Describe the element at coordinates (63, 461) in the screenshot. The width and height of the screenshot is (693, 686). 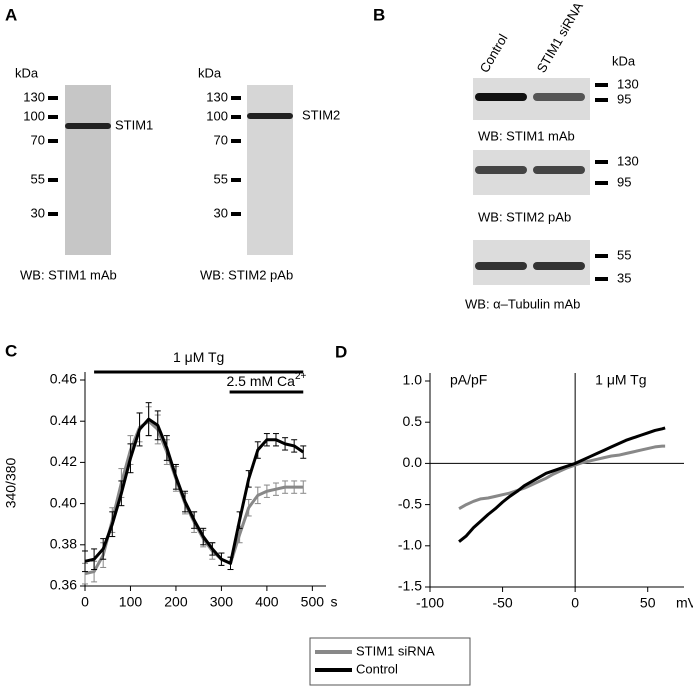
I see `y-tick-label: 0.42` at that location.